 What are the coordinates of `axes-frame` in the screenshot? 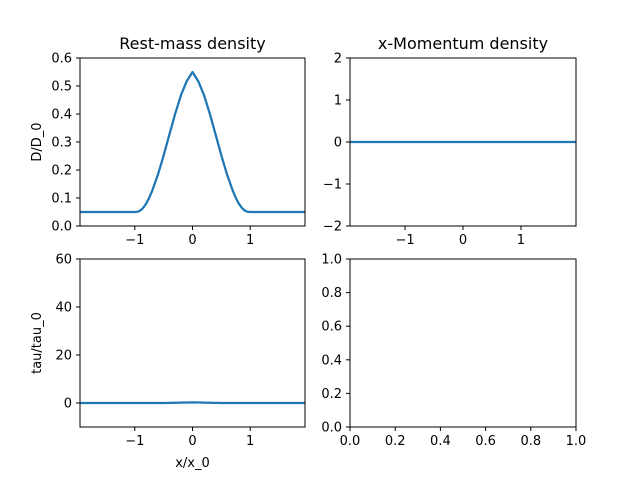 It's located at (463, 343).